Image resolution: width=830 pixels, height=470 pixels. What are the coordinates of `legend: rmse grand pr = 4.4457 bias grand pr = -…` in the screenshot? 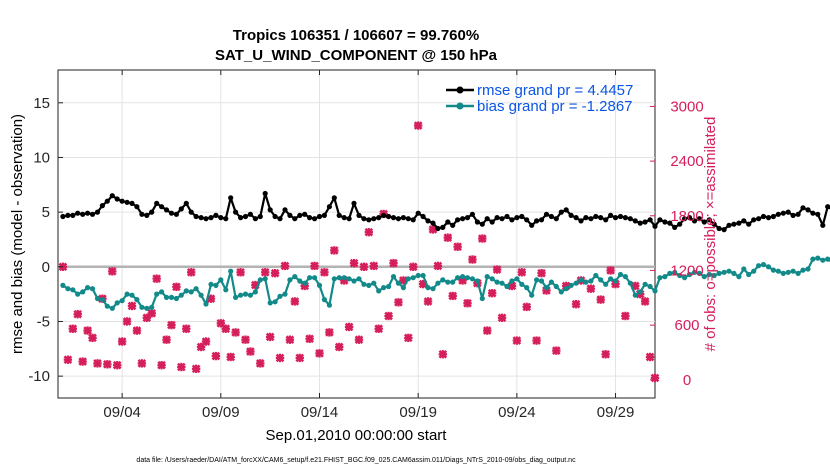 It's located at (539, 98).